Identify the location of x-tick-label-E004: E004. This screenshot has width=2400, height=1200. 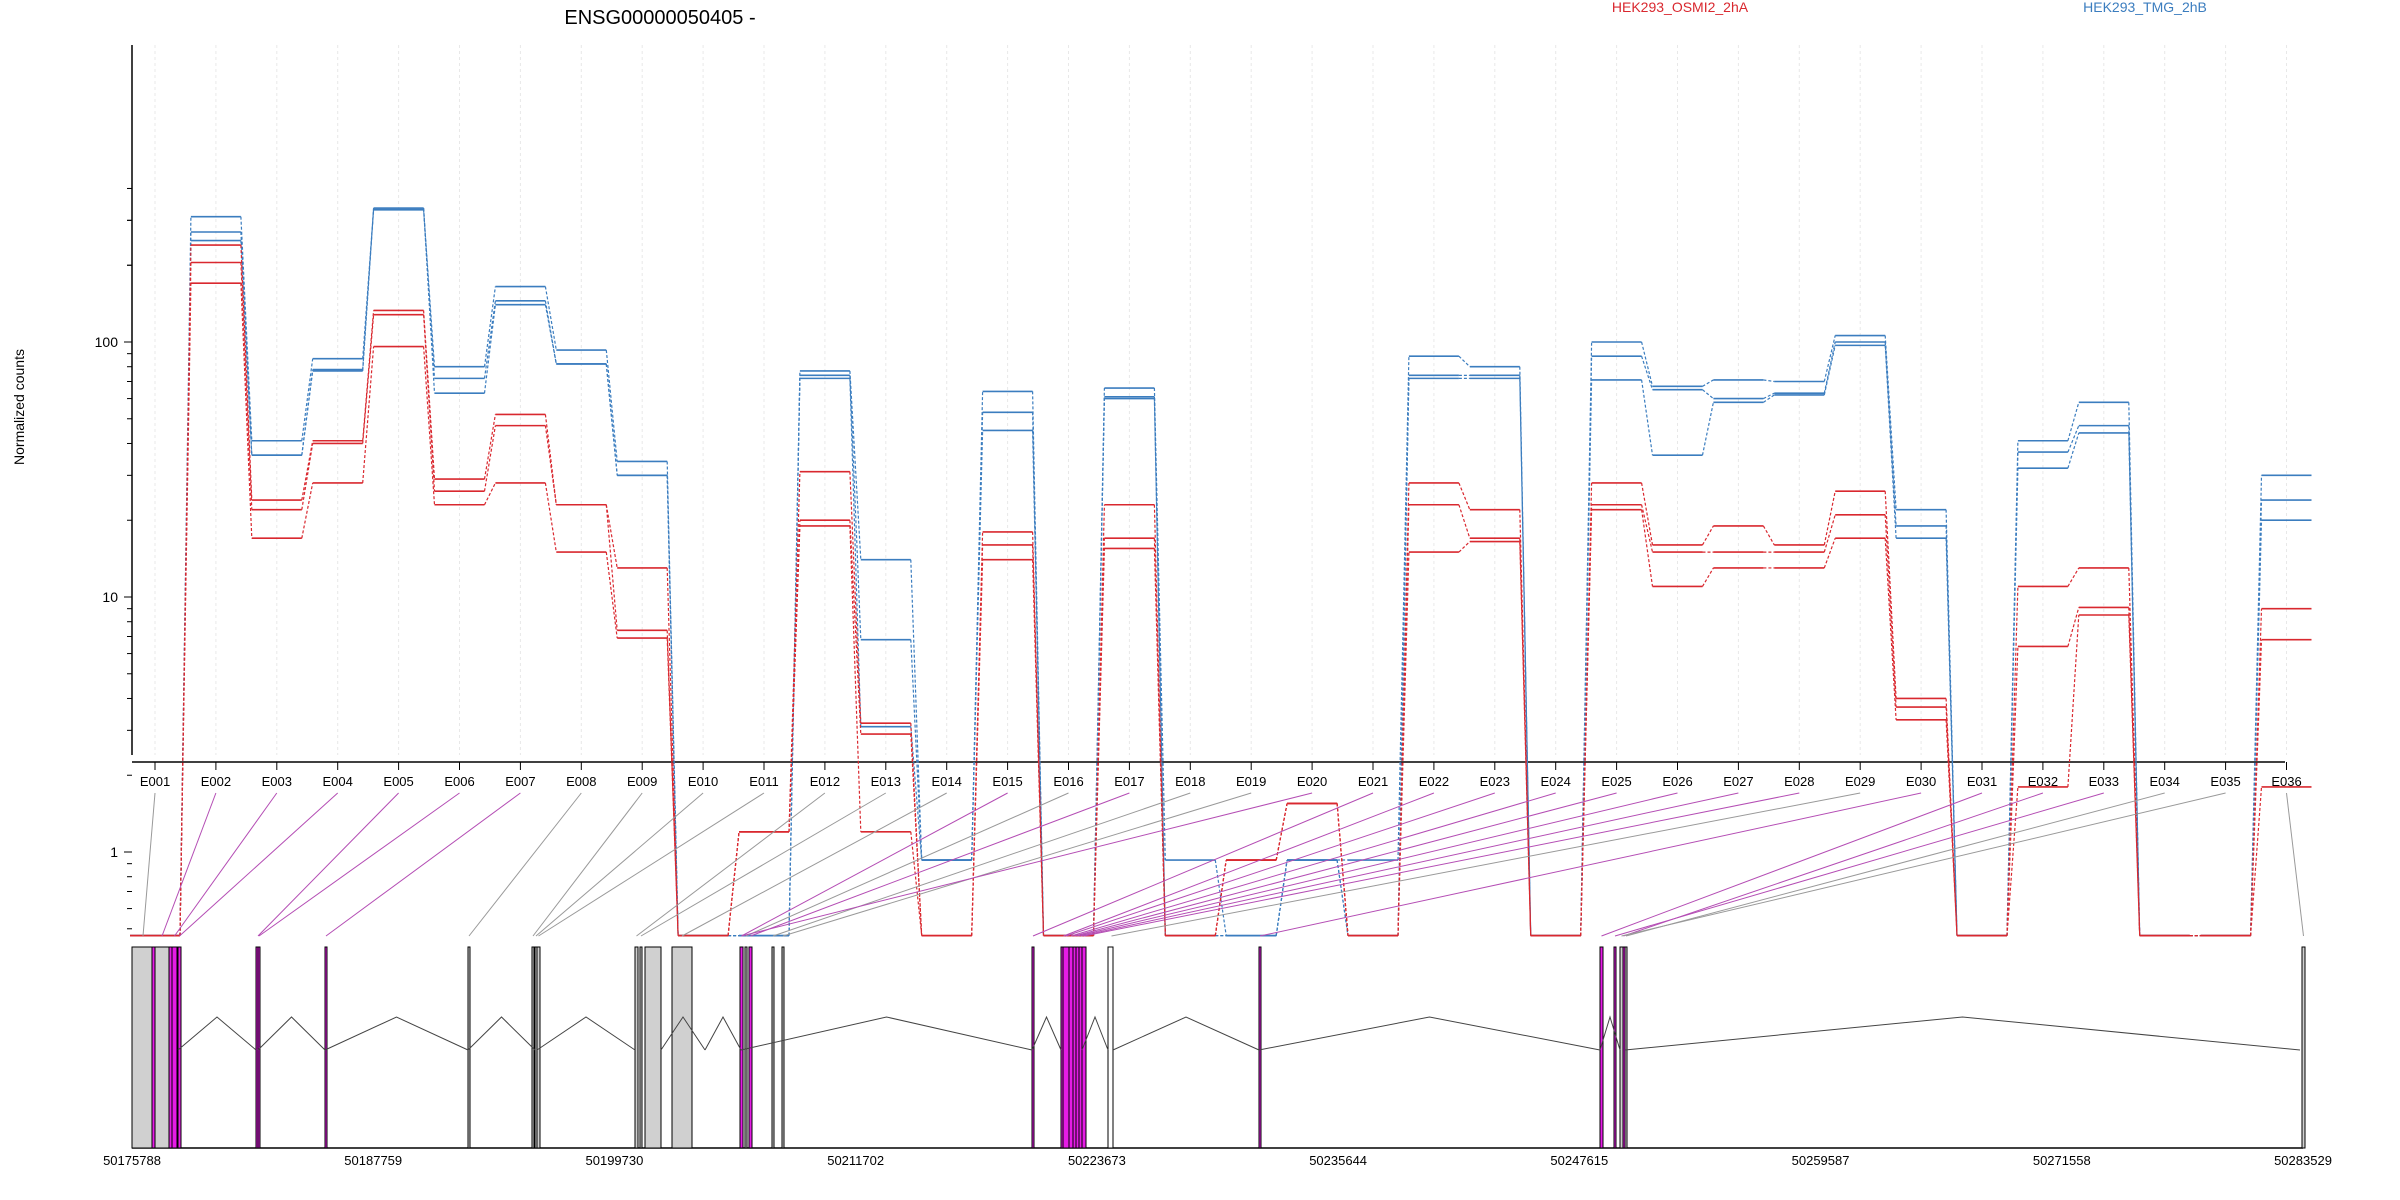
(338, 781).